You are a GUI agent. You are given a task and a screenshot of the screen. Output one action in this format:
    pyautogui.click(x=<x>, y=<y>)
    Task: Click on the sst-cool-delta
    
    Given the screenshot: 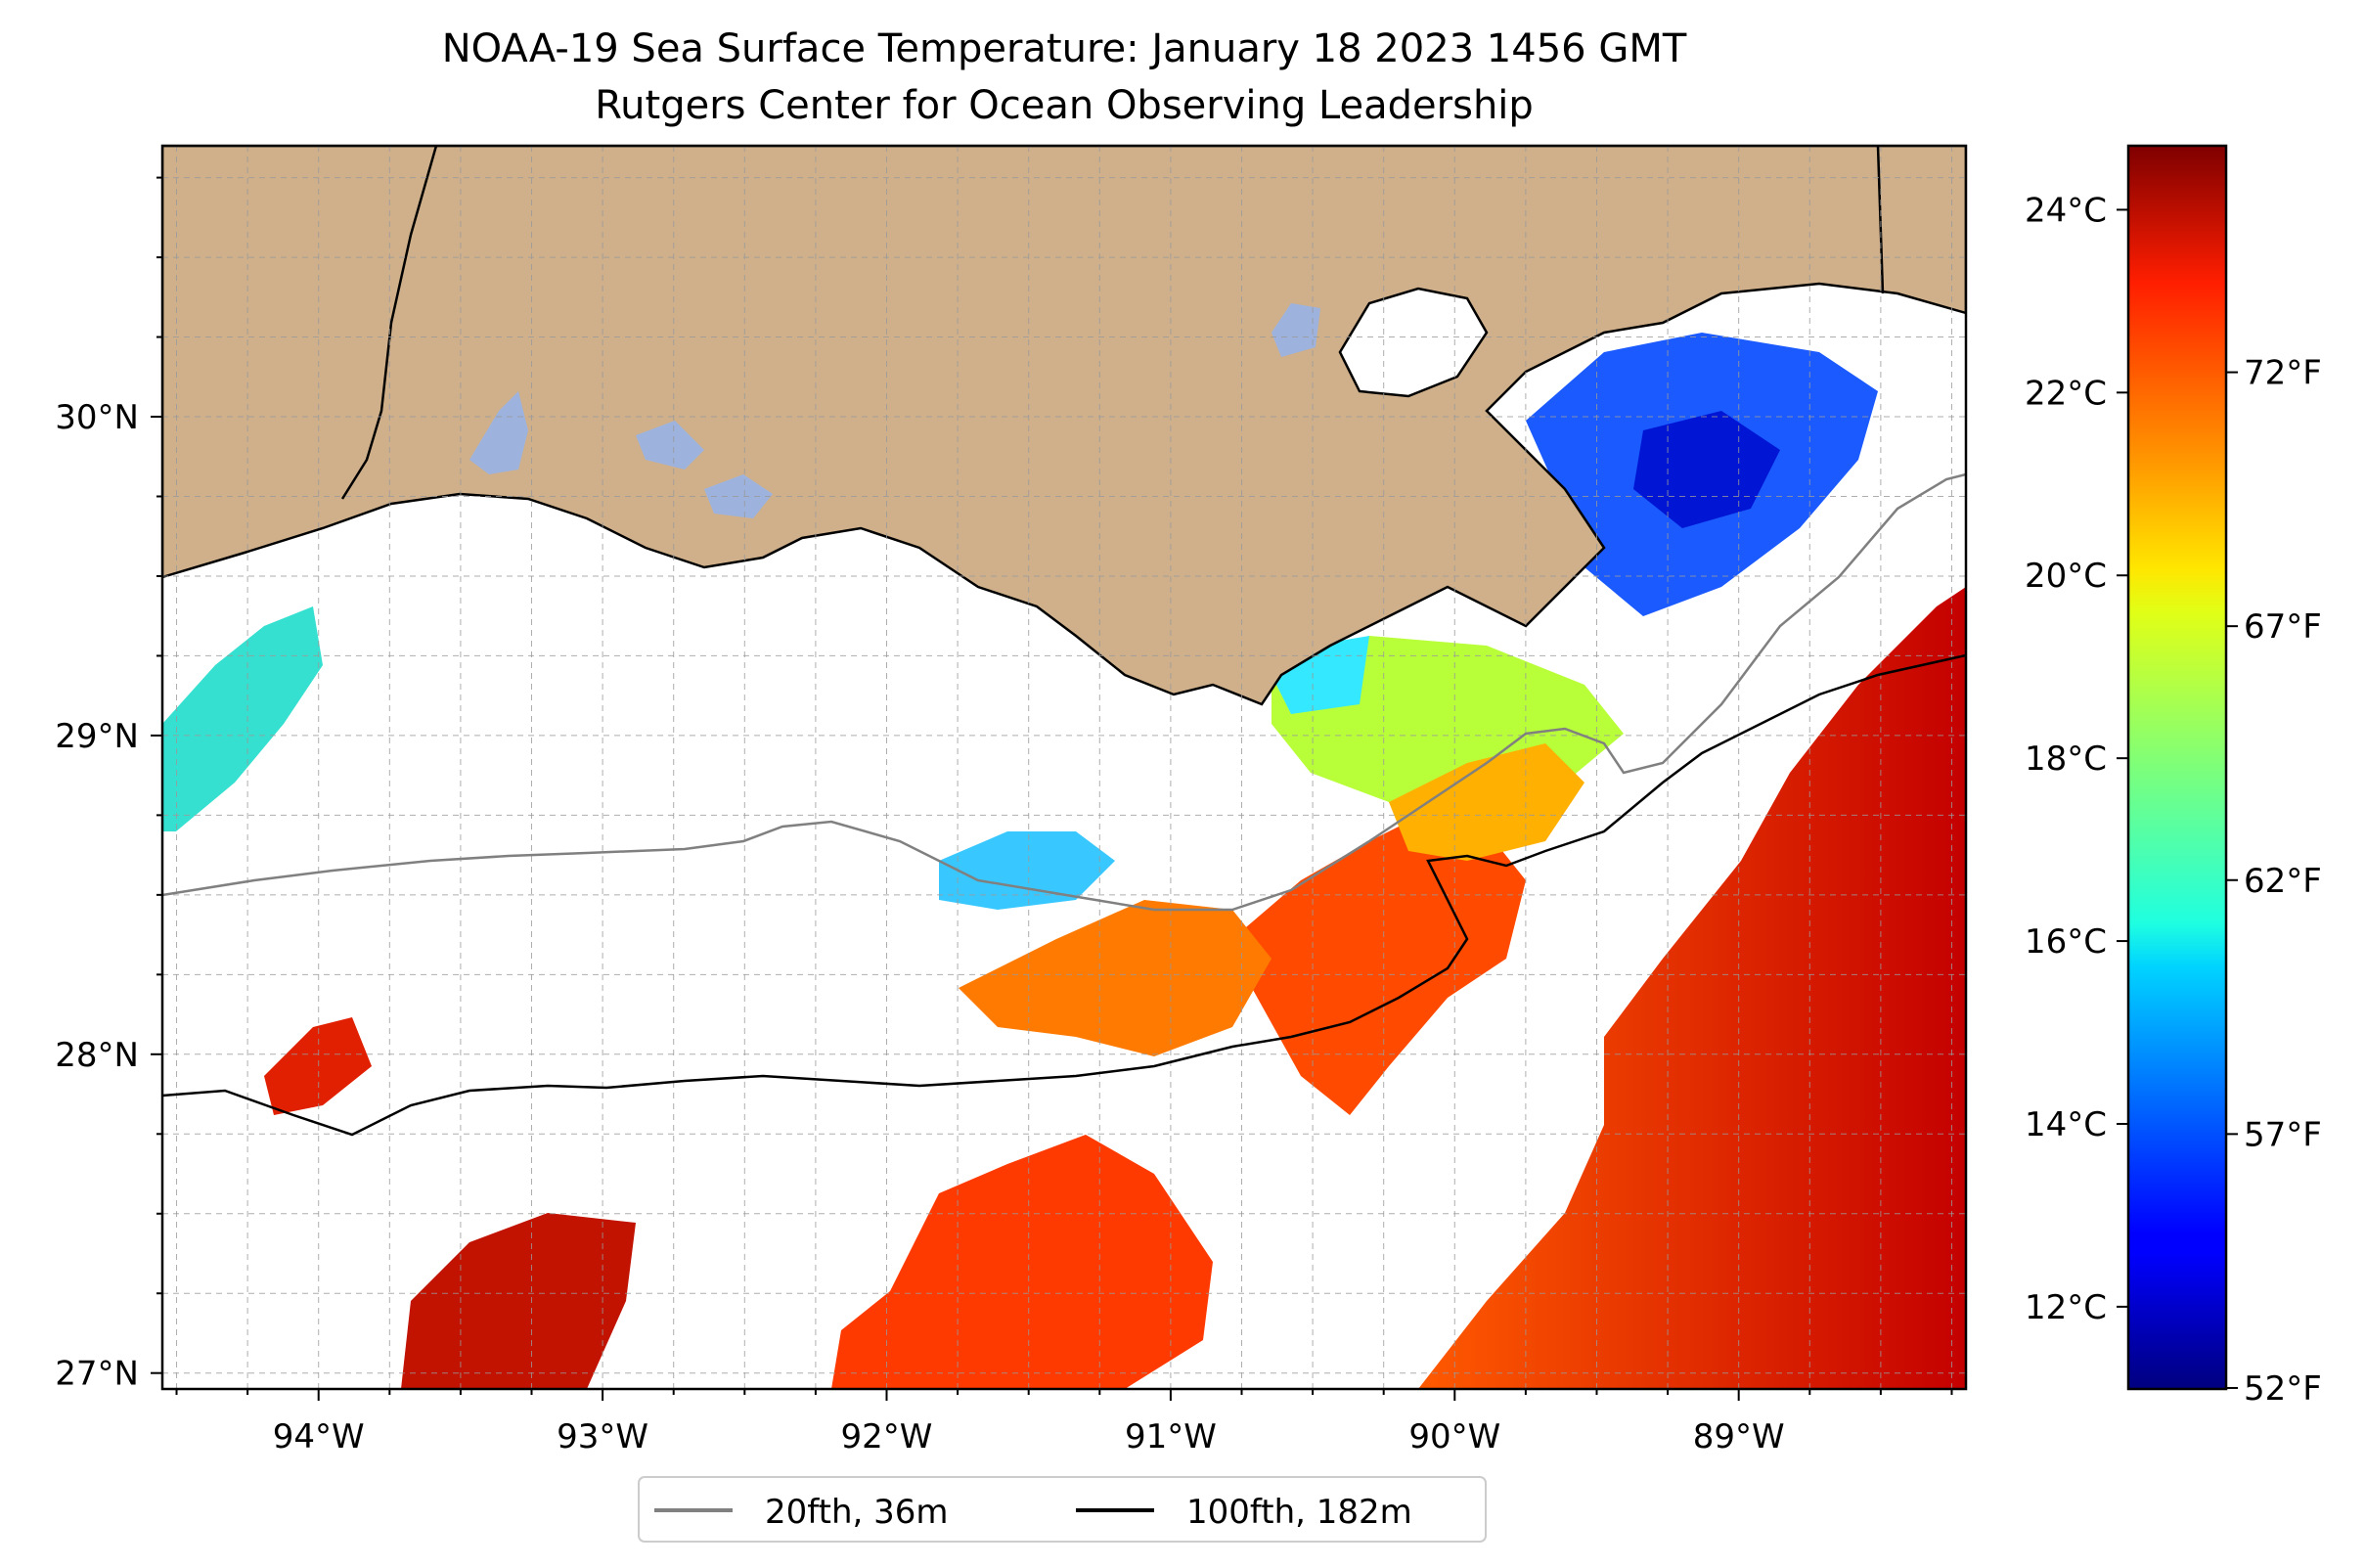 What is the action you would take?
    pyautogui.click(x=1320, y=675)
    